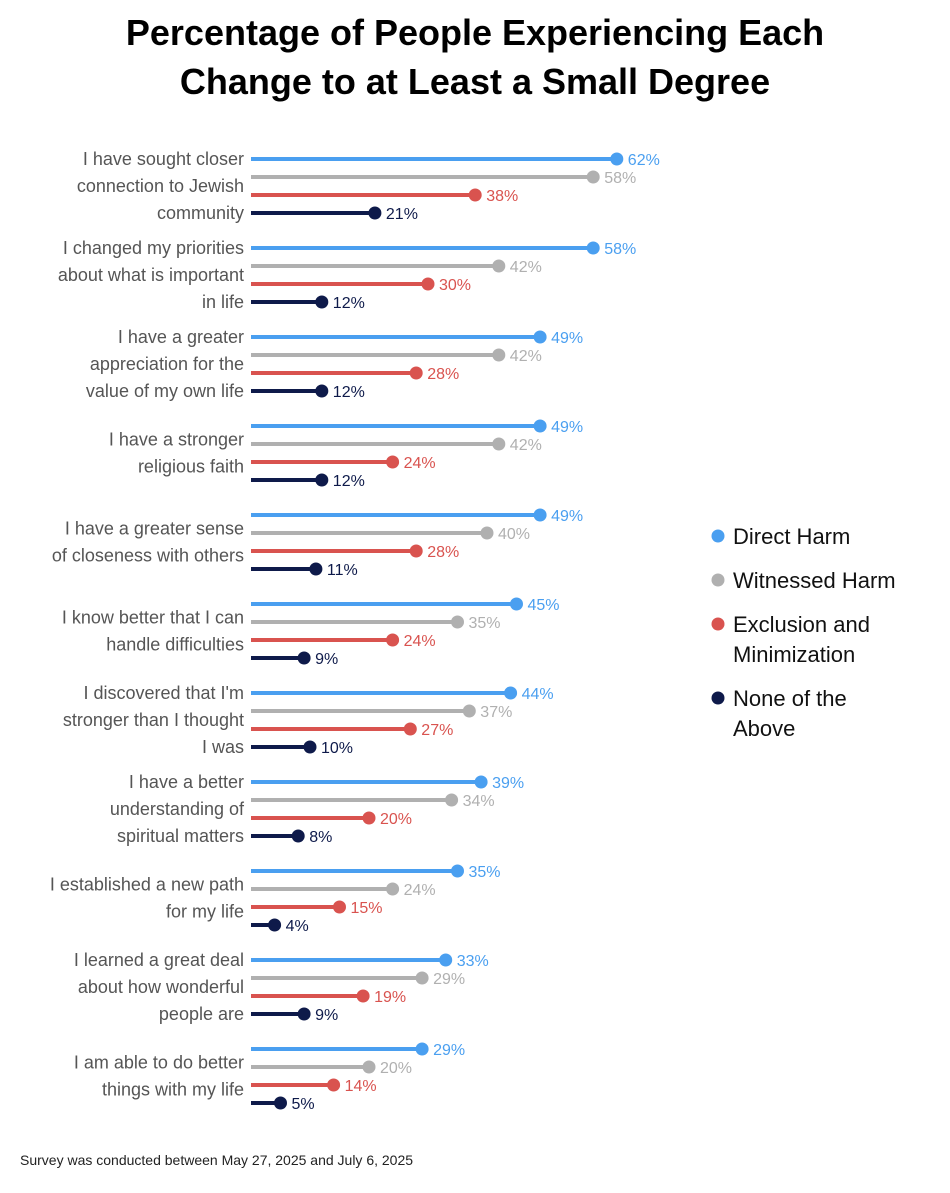  I want to click on legend-label: Direct Harm, so click(791, 536).